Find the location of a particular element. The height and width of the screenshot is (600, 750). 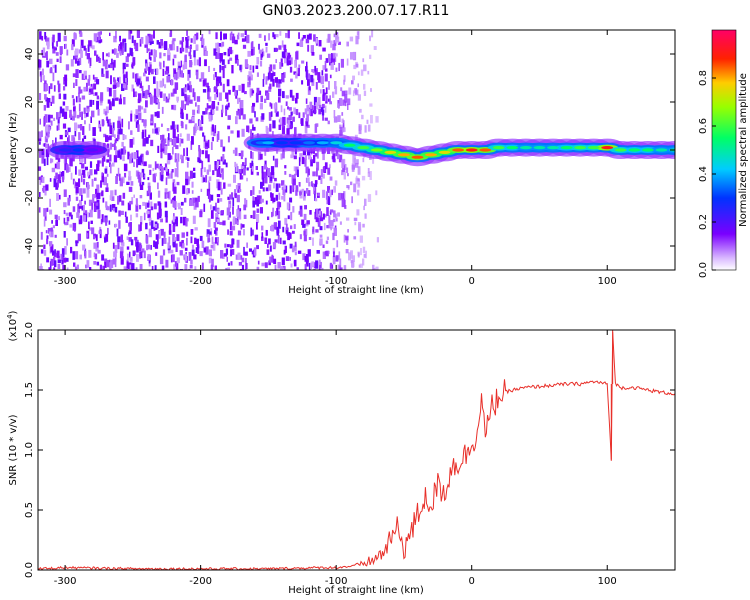

colorbar-tick-label: 0.4 is located at coordinates (703, 174).